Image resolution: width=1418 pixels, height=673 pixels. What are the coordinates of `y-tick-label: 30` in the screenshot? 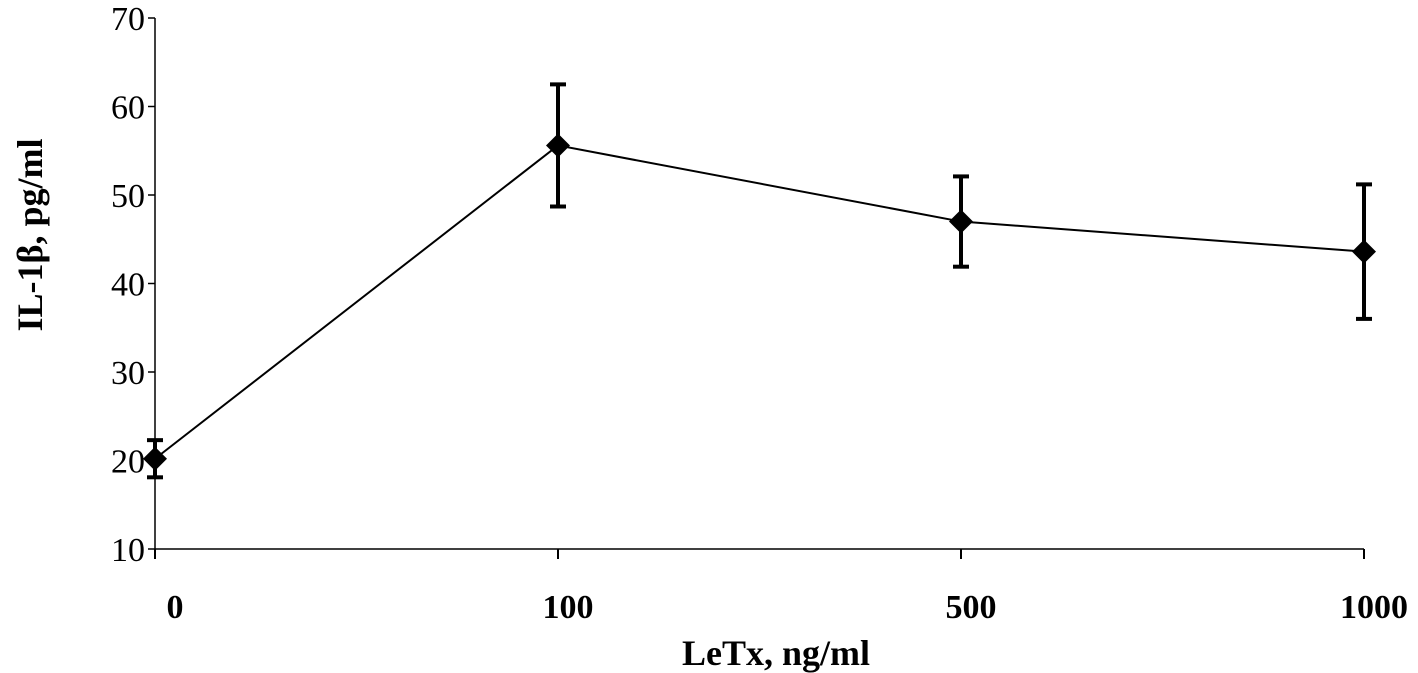 It's located at (128, 373).